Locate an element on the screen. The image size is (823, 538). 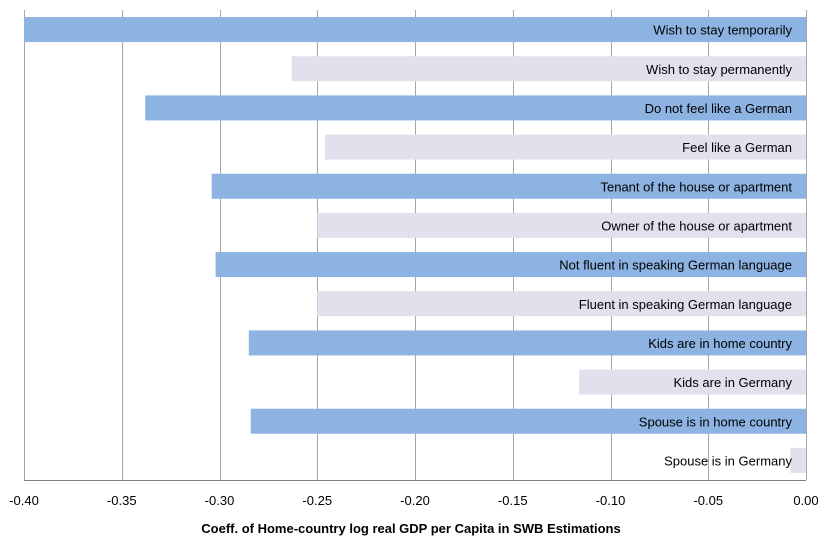
bar-label-7: Not fluent in speaking German language is located at coordinates (675, 265).